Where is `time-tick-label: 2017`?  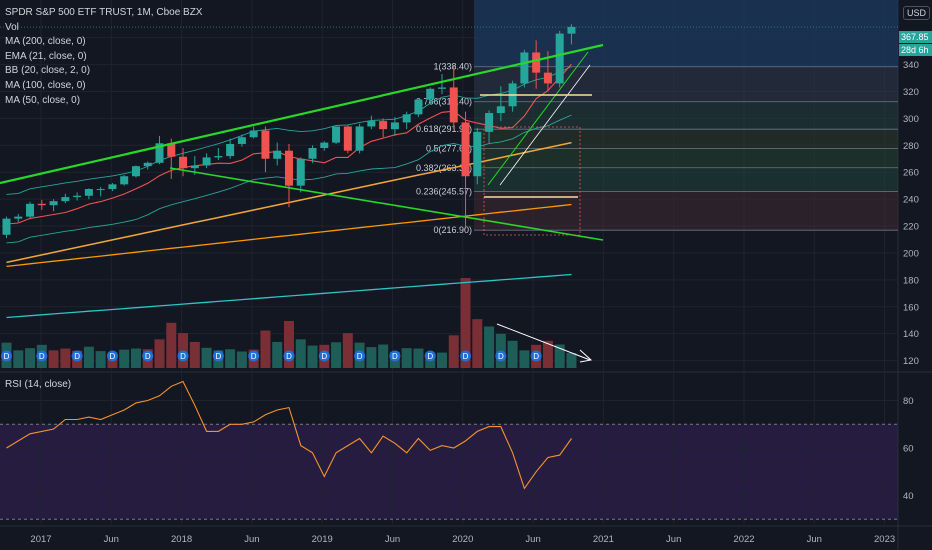
time-tick-label: 2017 is located at coordinates (40, 539).